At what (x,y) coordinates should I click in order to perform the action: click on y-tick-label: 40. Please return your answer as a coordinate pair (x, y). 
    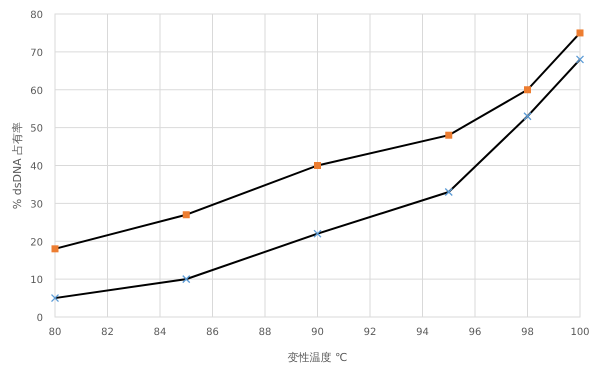
    Looking at the image, I should click on (36, 167).